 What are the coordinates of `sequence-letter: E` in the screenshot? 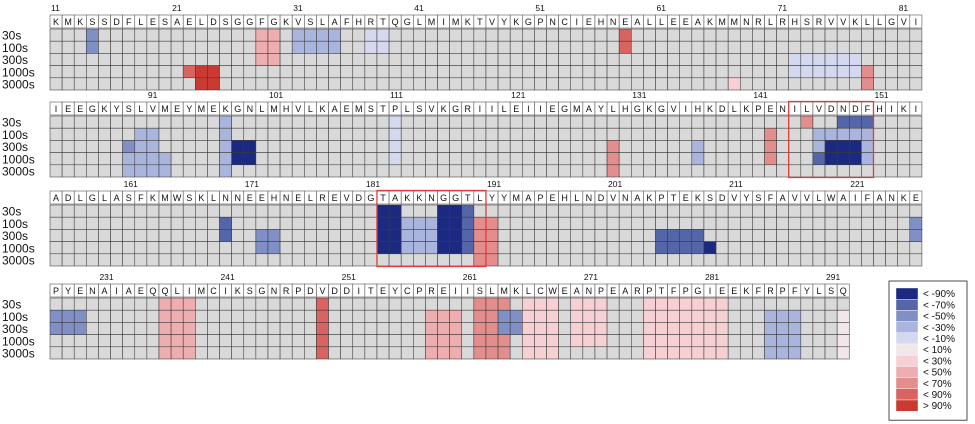 It's located at (68, 109).